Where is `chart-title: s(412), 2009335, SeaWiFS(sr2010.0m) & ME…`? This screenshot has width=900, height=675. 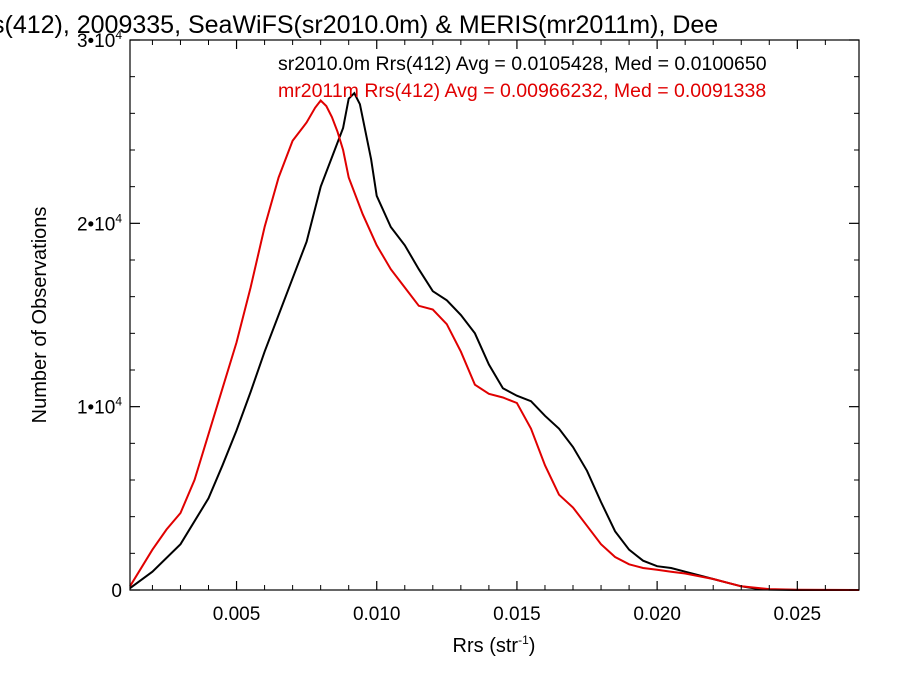
chart-title: s(412), 2009335, SeaWiFS(sr2010.0m) & ME… is located at coordinates (359, 25).